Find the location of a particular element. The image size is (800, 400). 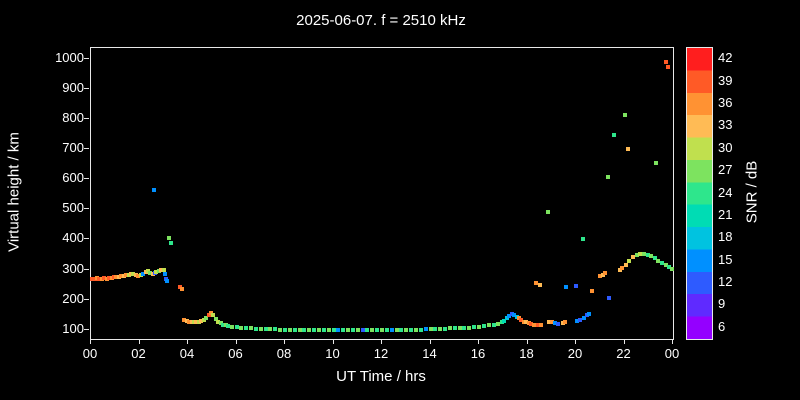

x-tick-label: 04 is located at coordinates (187, 353).